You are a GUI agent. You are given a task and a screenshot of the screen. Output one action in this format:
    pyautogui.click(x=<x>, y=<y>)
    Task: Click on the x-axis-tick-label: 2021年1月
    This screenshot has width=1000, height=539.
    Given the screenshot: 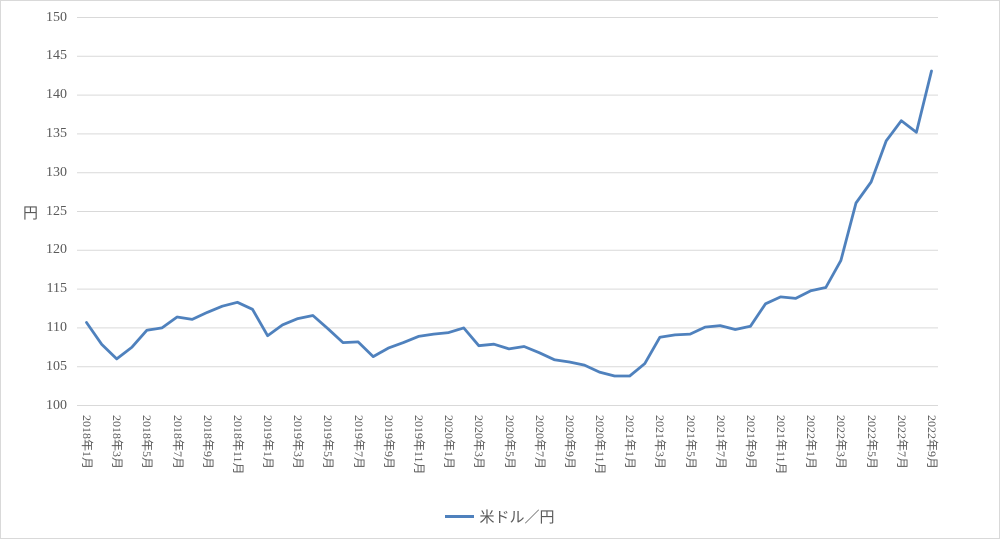 What is the action you would take?
    pyautogui.click(x=630, y=442)
    